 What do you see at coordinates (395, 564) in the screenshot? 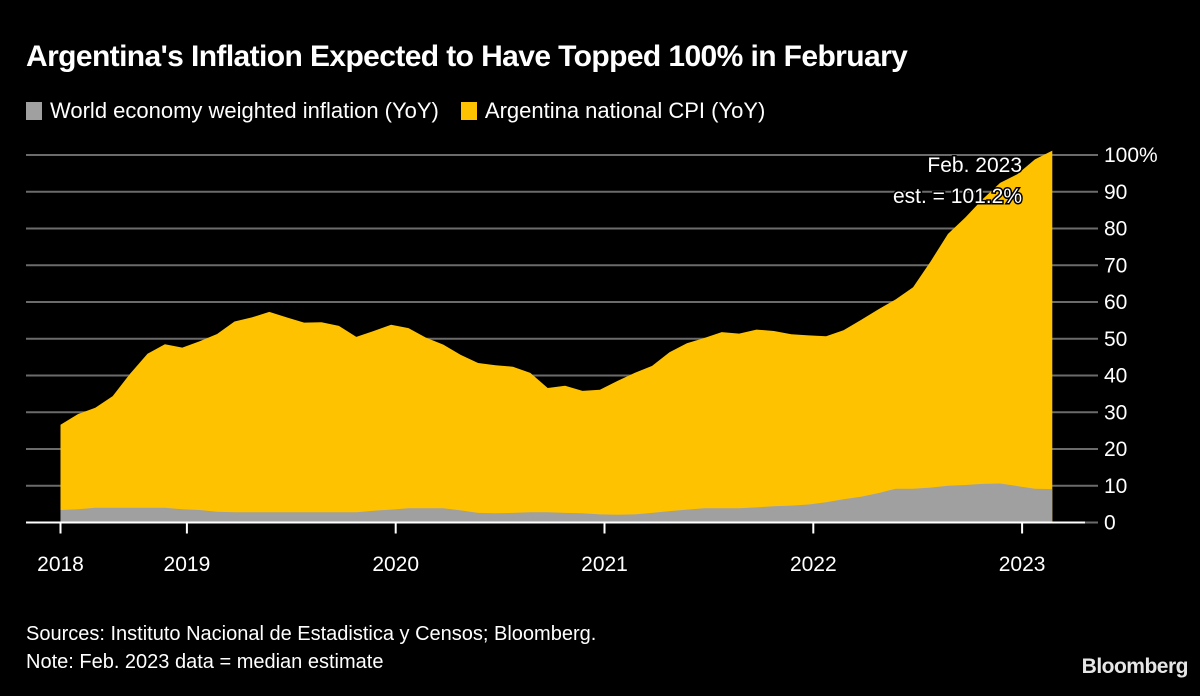
I see `x-tick-label: 2020` at bounding box center [395, 564].